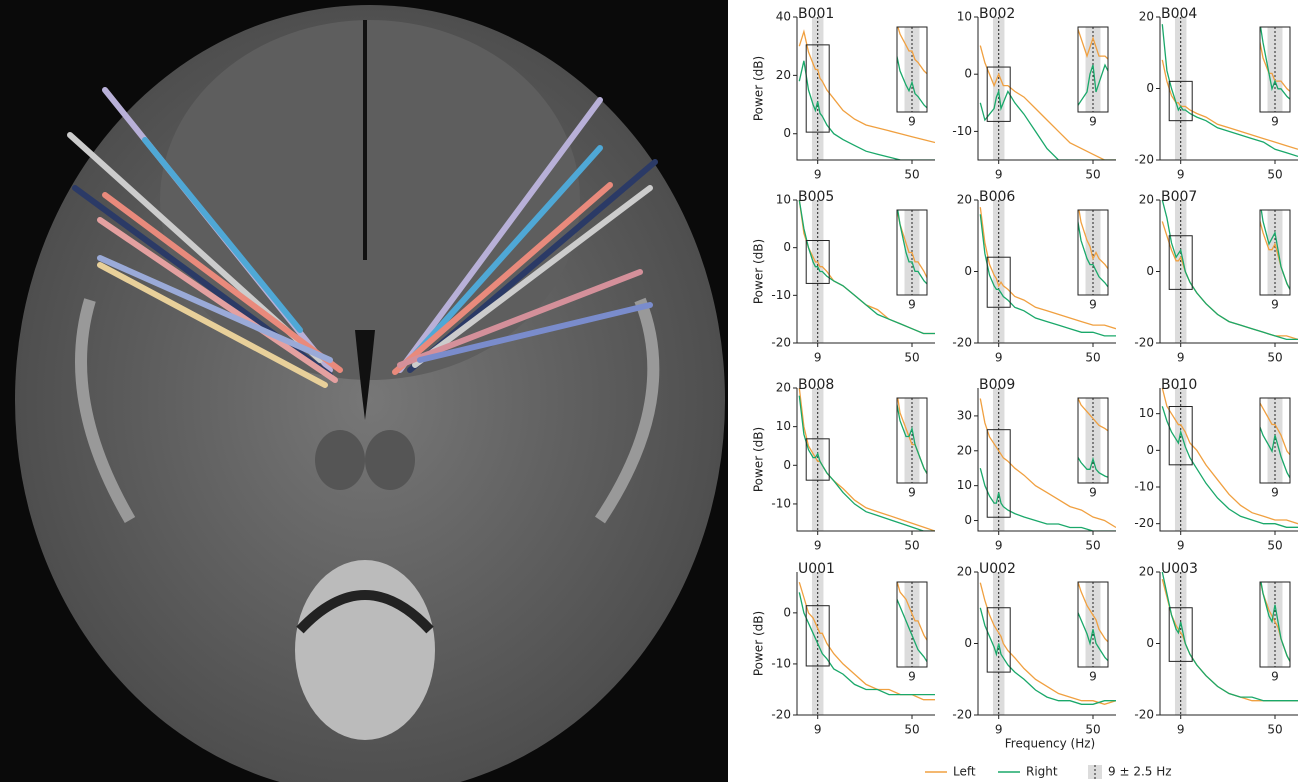 Image resolution: width=1300 pixels, height=782 pixels. I want to click on chart-title: B001, so click(816, 14).